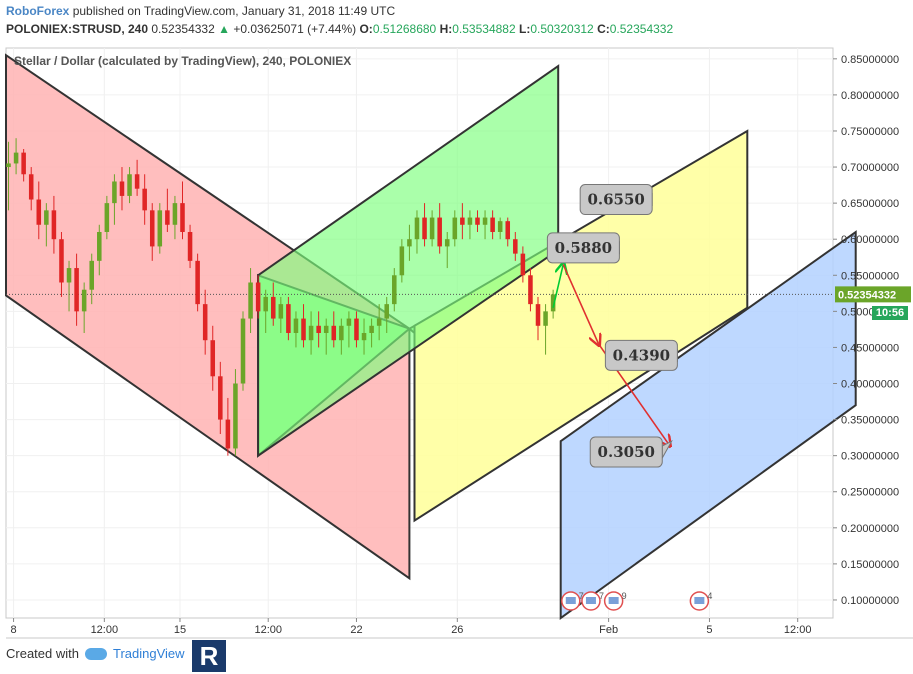 The width and height of the screenshot is (913, 674). I want to click on price-tick-label: 0.55000000, so click(870, 276).